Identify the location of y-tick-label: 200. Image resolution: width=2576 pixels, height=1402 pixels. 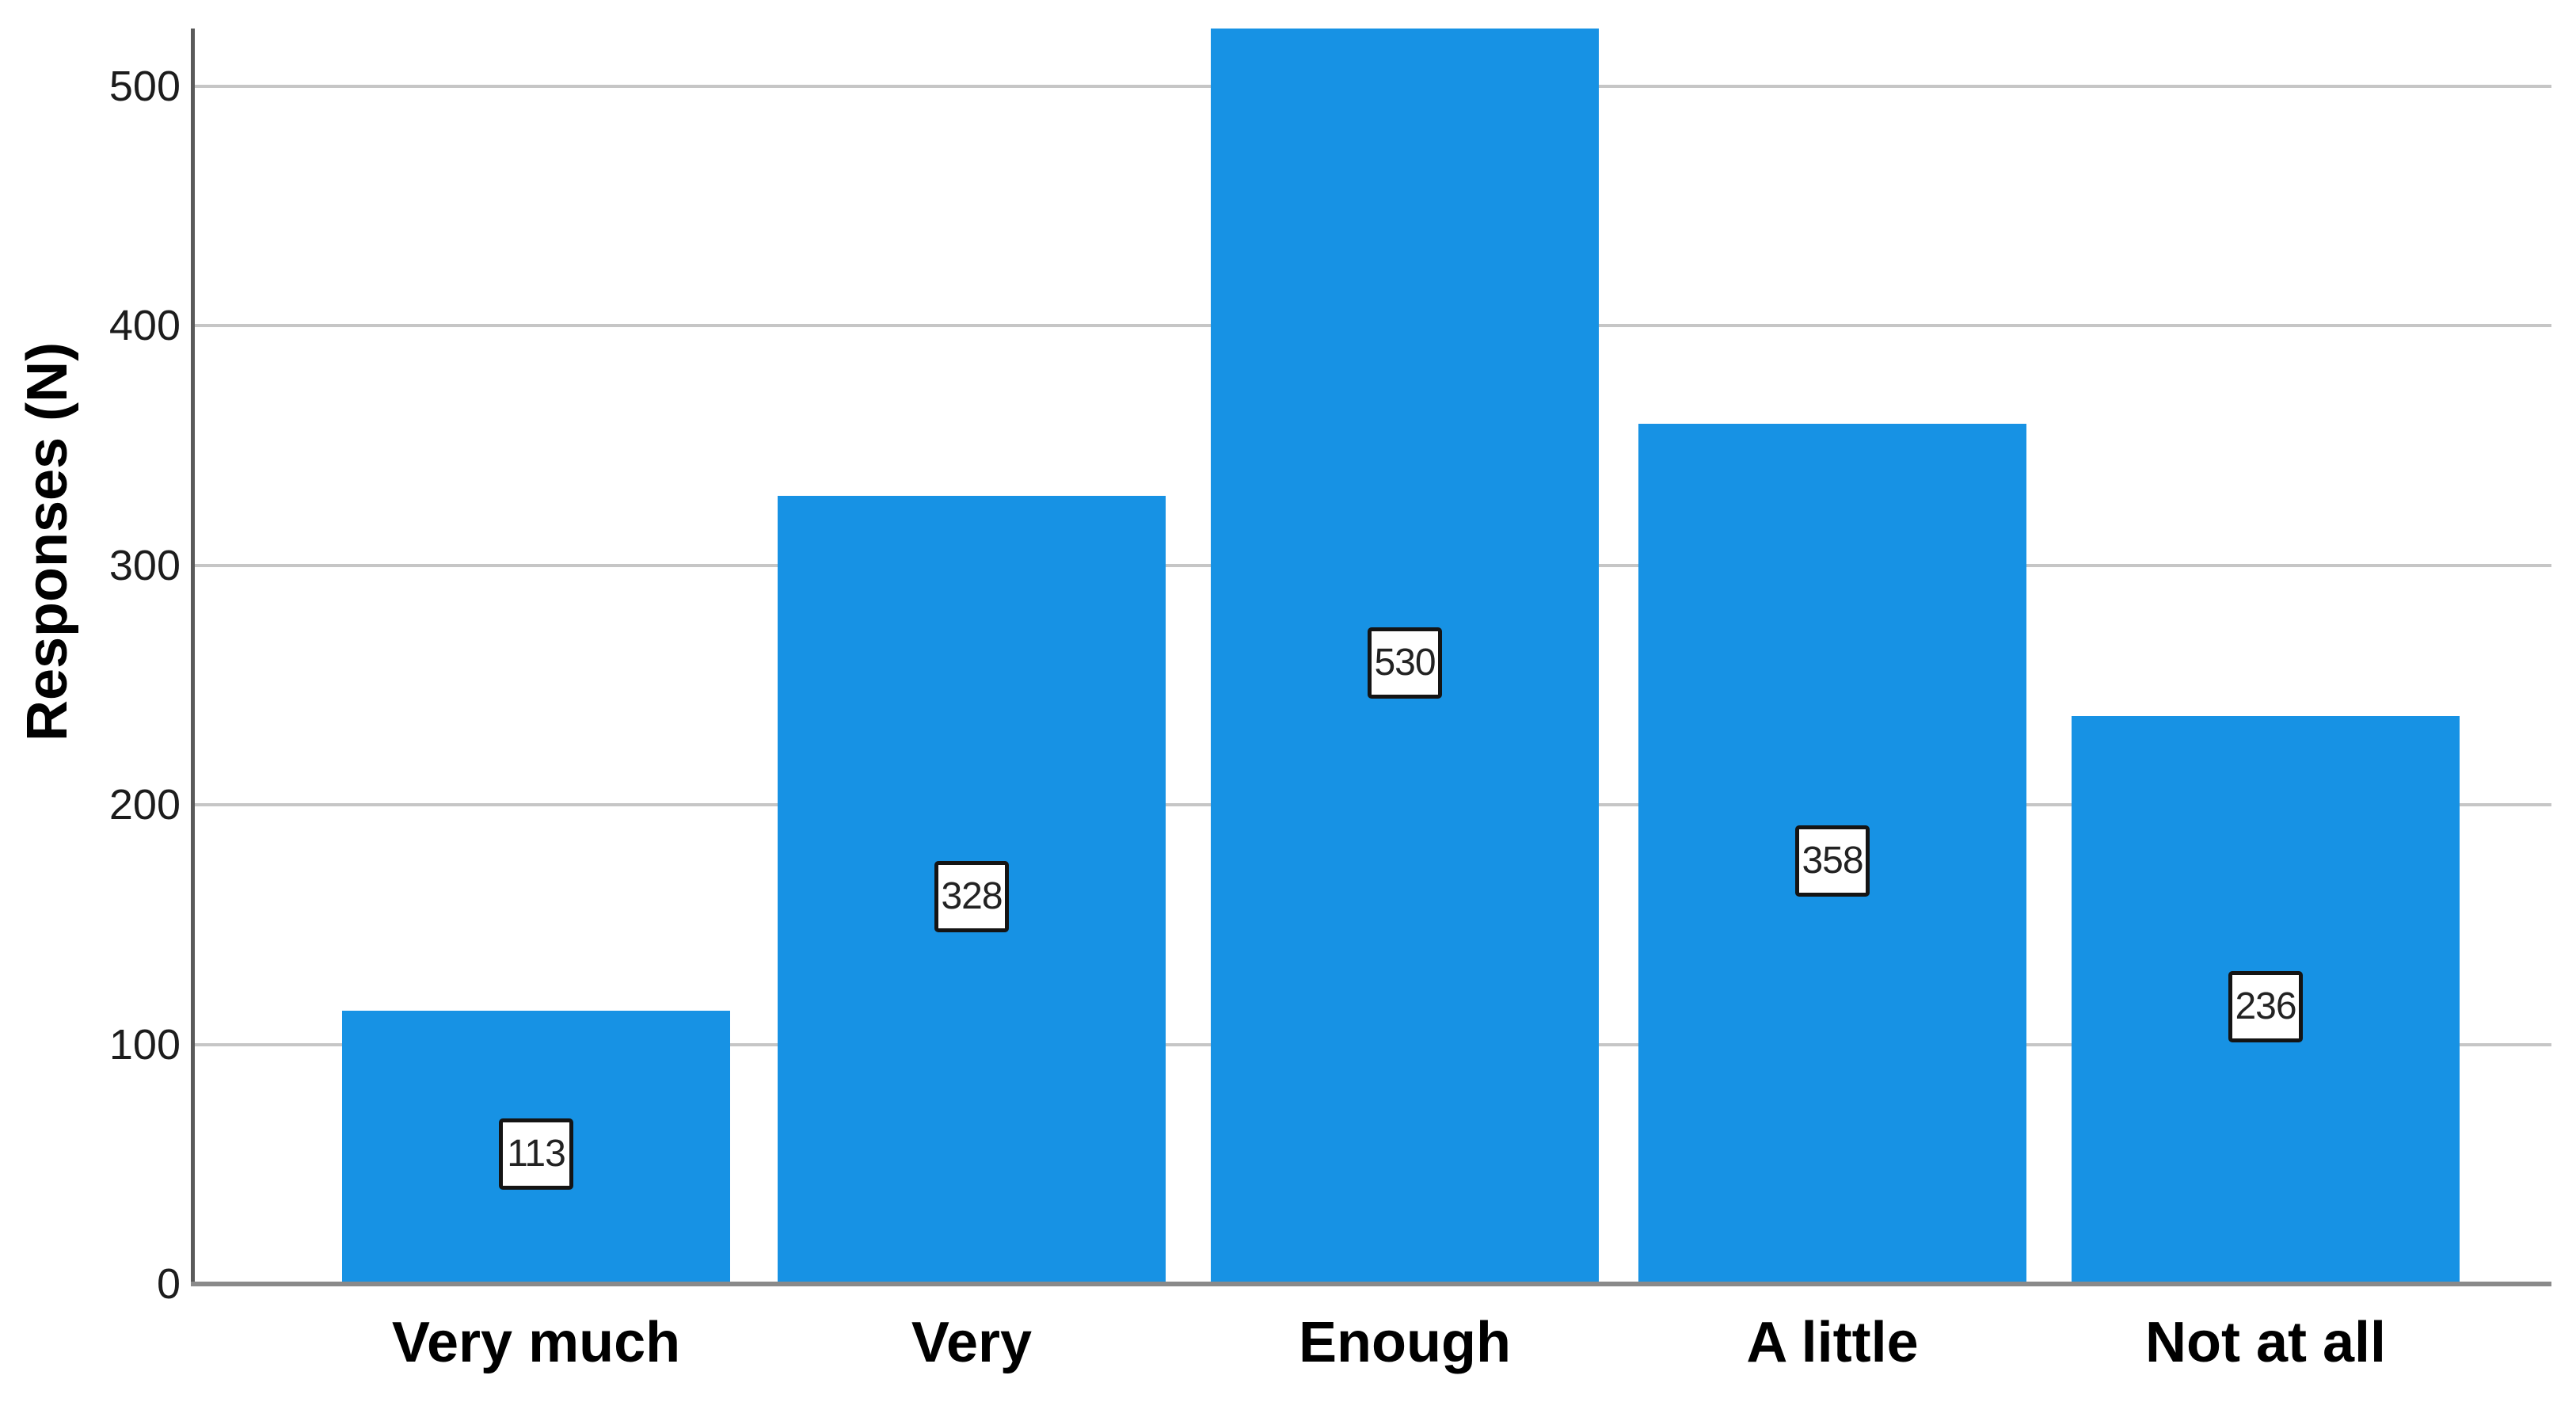
(144, 805).